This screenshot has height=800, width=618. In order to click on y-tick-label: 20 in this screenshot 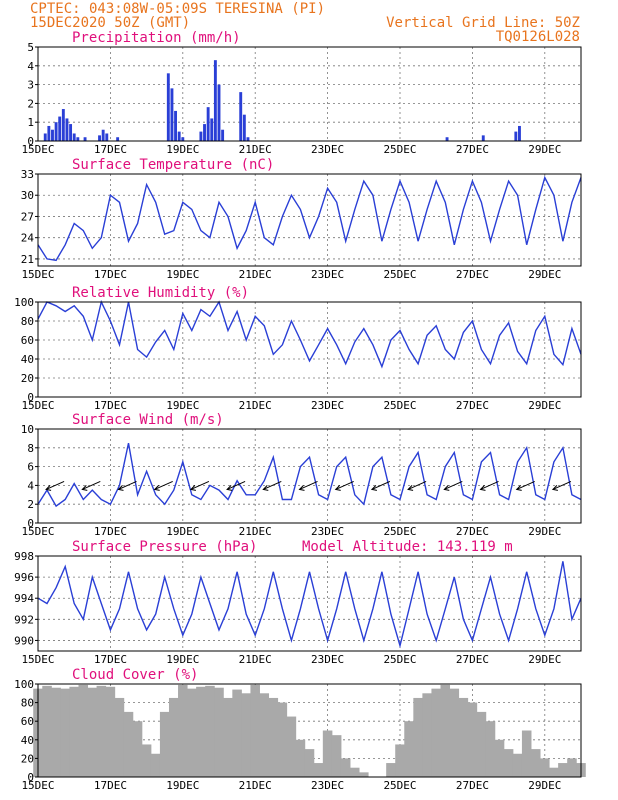, I will do `click(27, 758)`.